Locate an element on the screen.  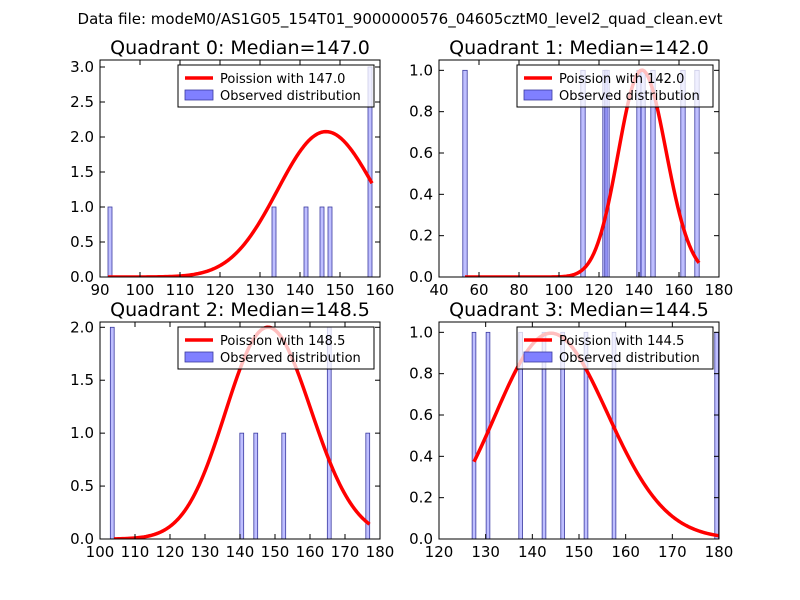
y-tick-label: 3.0 is located at coordinates (82, 67).